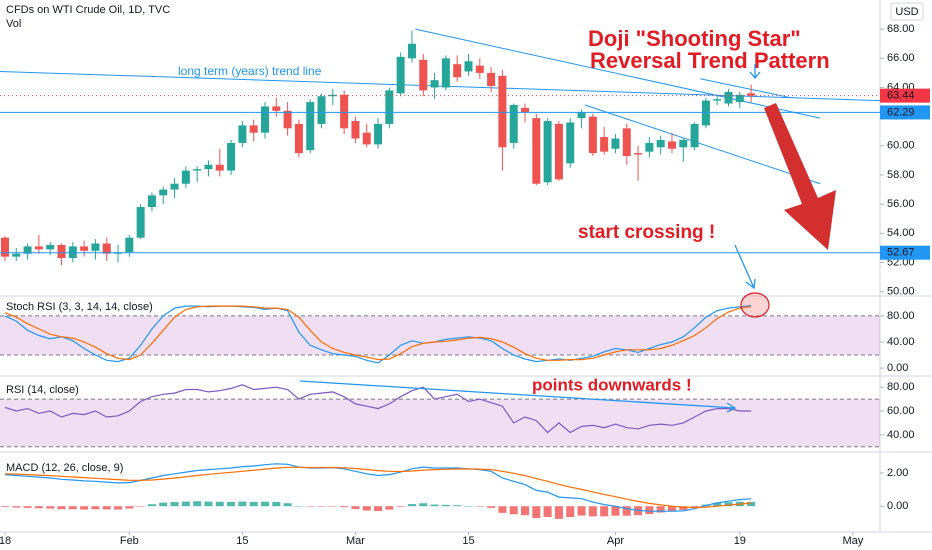 This screenshot has width=932, height=550. What do you see at coordinates (694, 38) in the screenshot?
I see `annotation: Doji "Shooting Star"` at bounding box center [694, 38].